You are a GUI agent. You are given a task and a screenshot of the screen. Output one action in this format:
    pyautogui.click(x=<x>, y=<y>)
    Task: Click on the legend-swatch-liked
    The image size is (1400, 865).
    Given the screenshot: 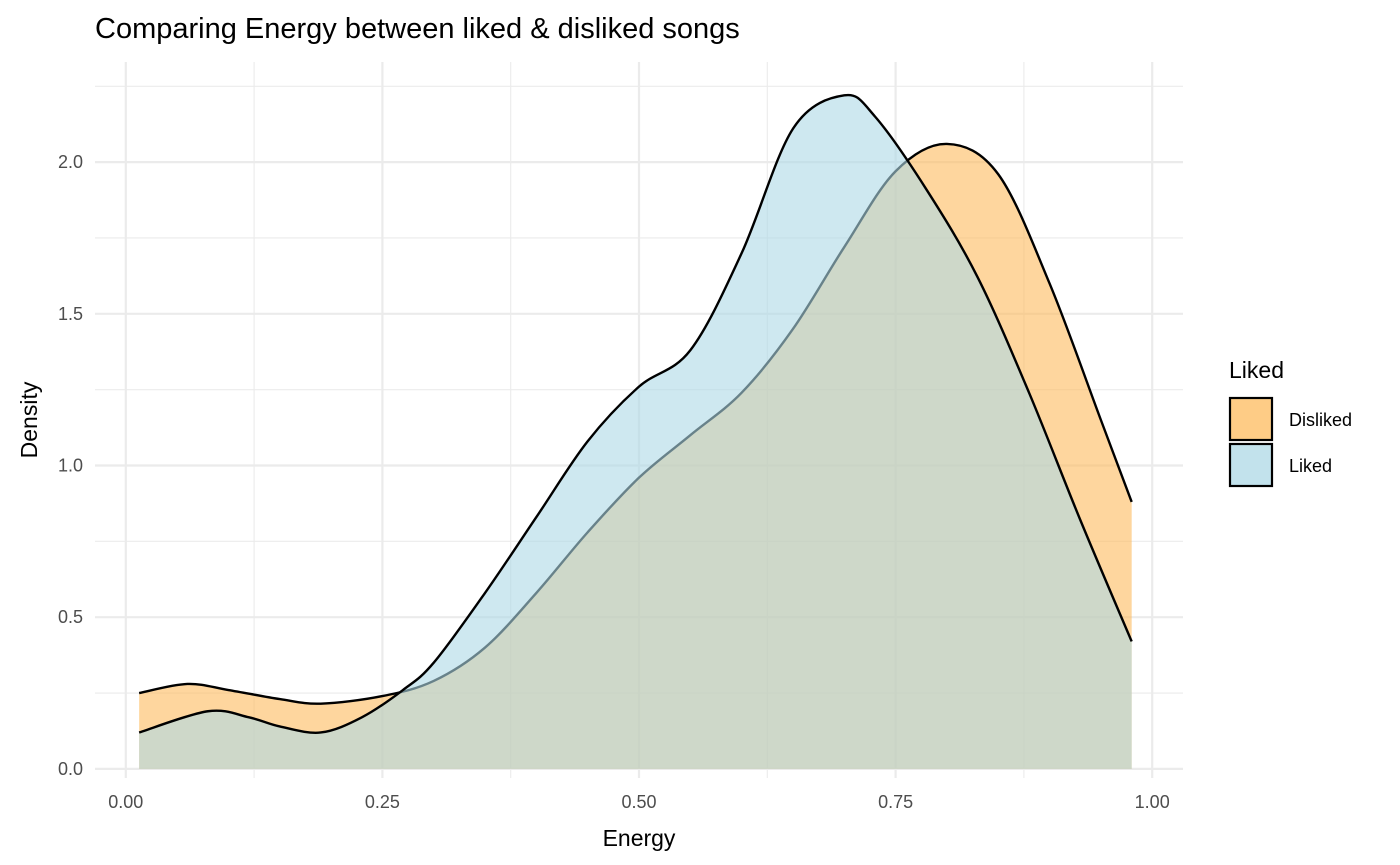 What is the action you would take?
    pyautogui.click(x=1251, y=465)
    